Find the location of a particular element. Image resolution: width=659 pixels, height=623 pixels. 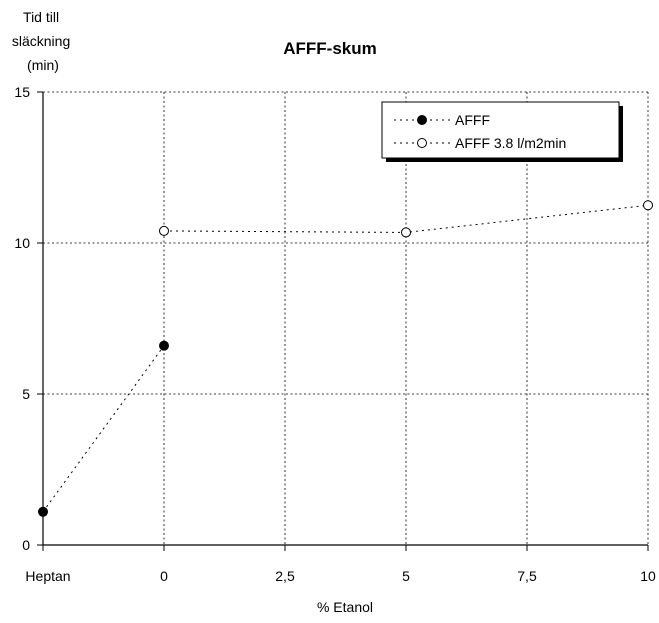

x-tick-label: 2,5 is located at coordinates (285, 576).